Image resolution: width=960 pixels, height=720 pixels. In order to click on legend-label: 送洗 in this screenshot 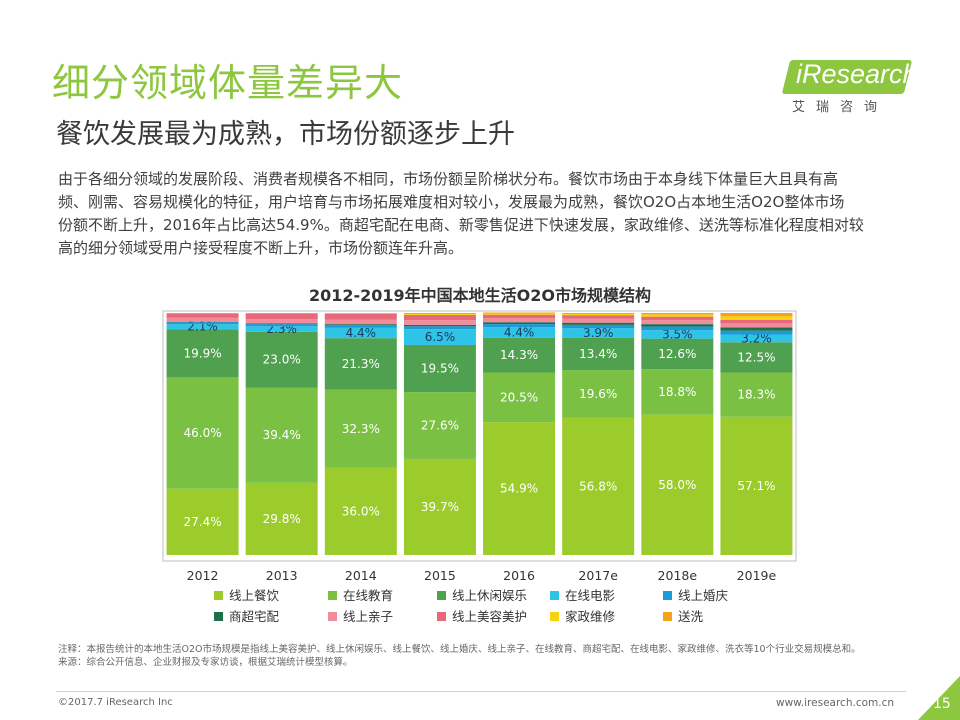, I will do `click(691, 616)`.